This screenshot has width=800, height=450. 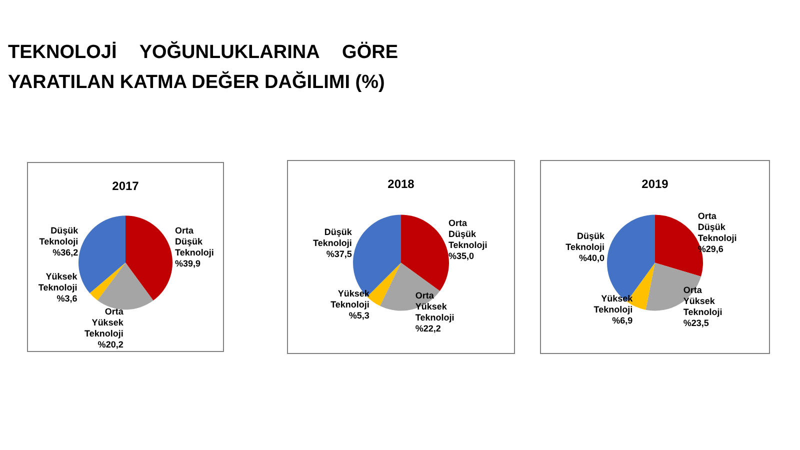 What do you see at coordinates (111, 345) in the screenshot?
I see `data-label: %20,2` at bounding box center [111, 345].